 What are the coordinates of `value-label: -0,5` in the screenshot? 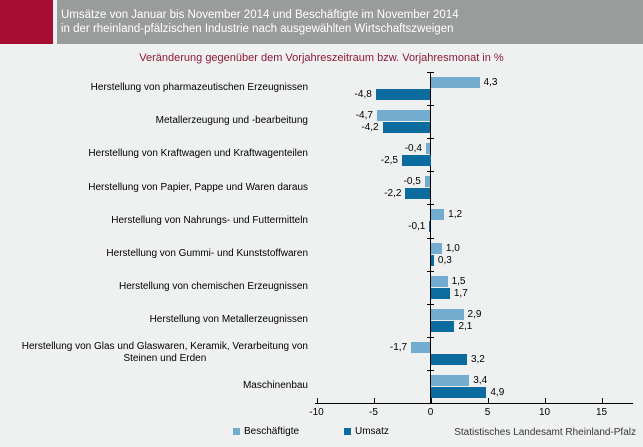 It's located at (412, 182).